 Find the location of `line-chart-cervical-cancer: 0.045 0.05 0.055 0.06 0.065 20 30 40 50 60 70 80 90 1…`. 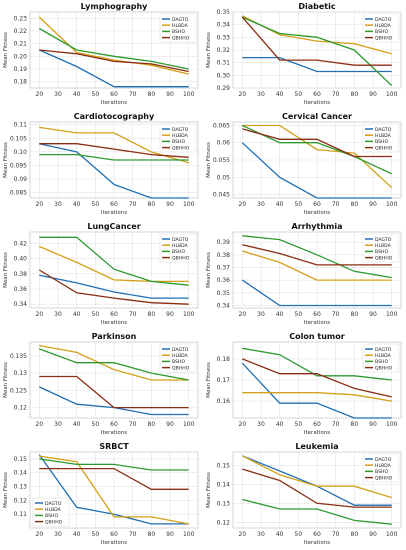

line-chart-cervical-cancer: 0.045 0.05 0.055 0.06 0.065 20 30 40 50 60 70 80 90 1… is located at coordinates (304, 164).